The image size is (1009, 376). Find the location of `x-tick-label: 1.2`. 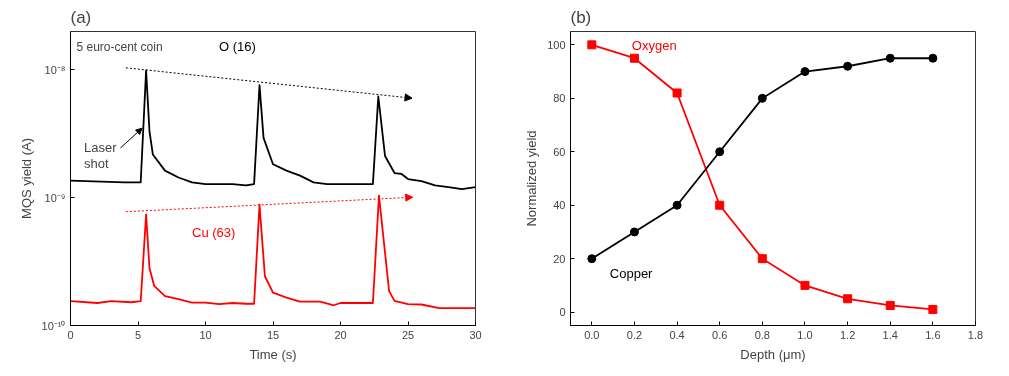

x-tick-label: 1.2 is located at coordinates (847, 334).